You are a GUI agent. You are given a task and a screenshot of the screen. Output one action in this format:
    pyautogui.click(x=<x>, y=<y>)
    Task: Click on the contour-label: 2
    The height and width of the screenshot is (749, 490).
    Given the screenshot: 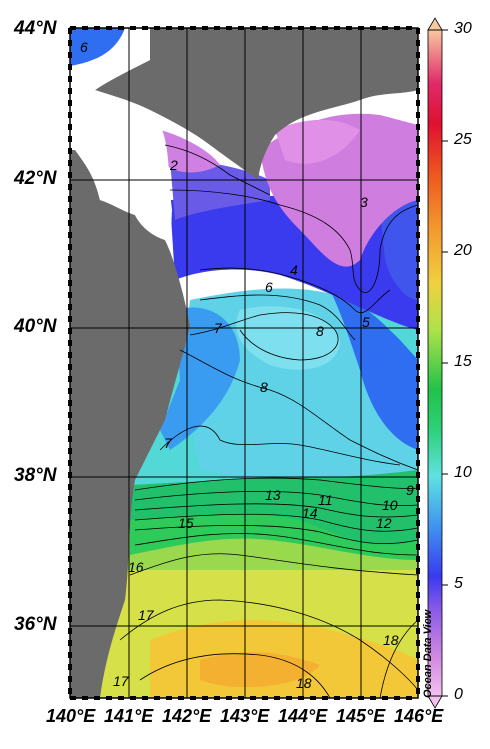 What is the action you would take?
    pyautogui.click(x=173, y=165)
    